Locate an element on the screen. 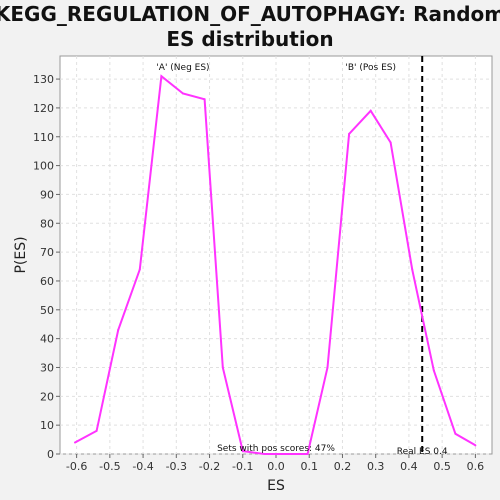 This screenshot has width=500, height=500. real-es-label: Real ES 0.4 is located at coordinates (422, 452).